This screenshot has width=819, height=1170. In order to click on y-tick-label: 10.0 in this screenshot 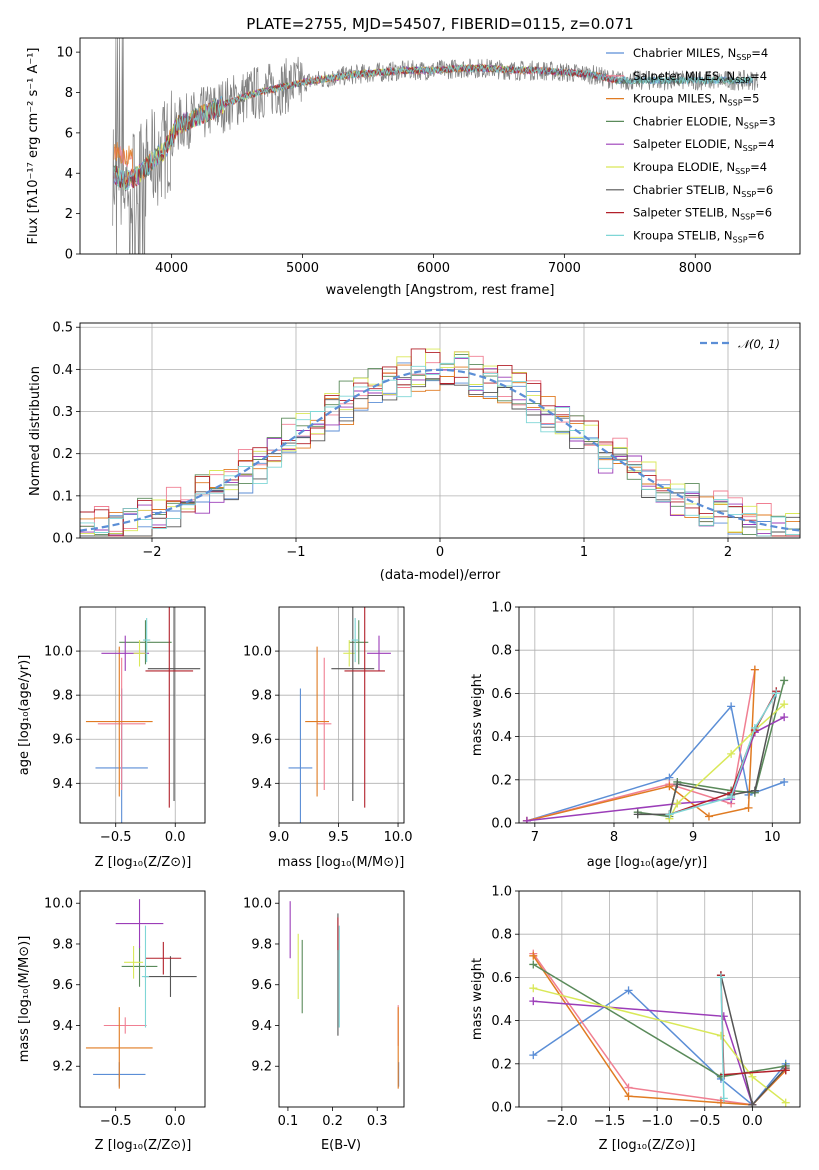, I will do `click(58, 904)`.